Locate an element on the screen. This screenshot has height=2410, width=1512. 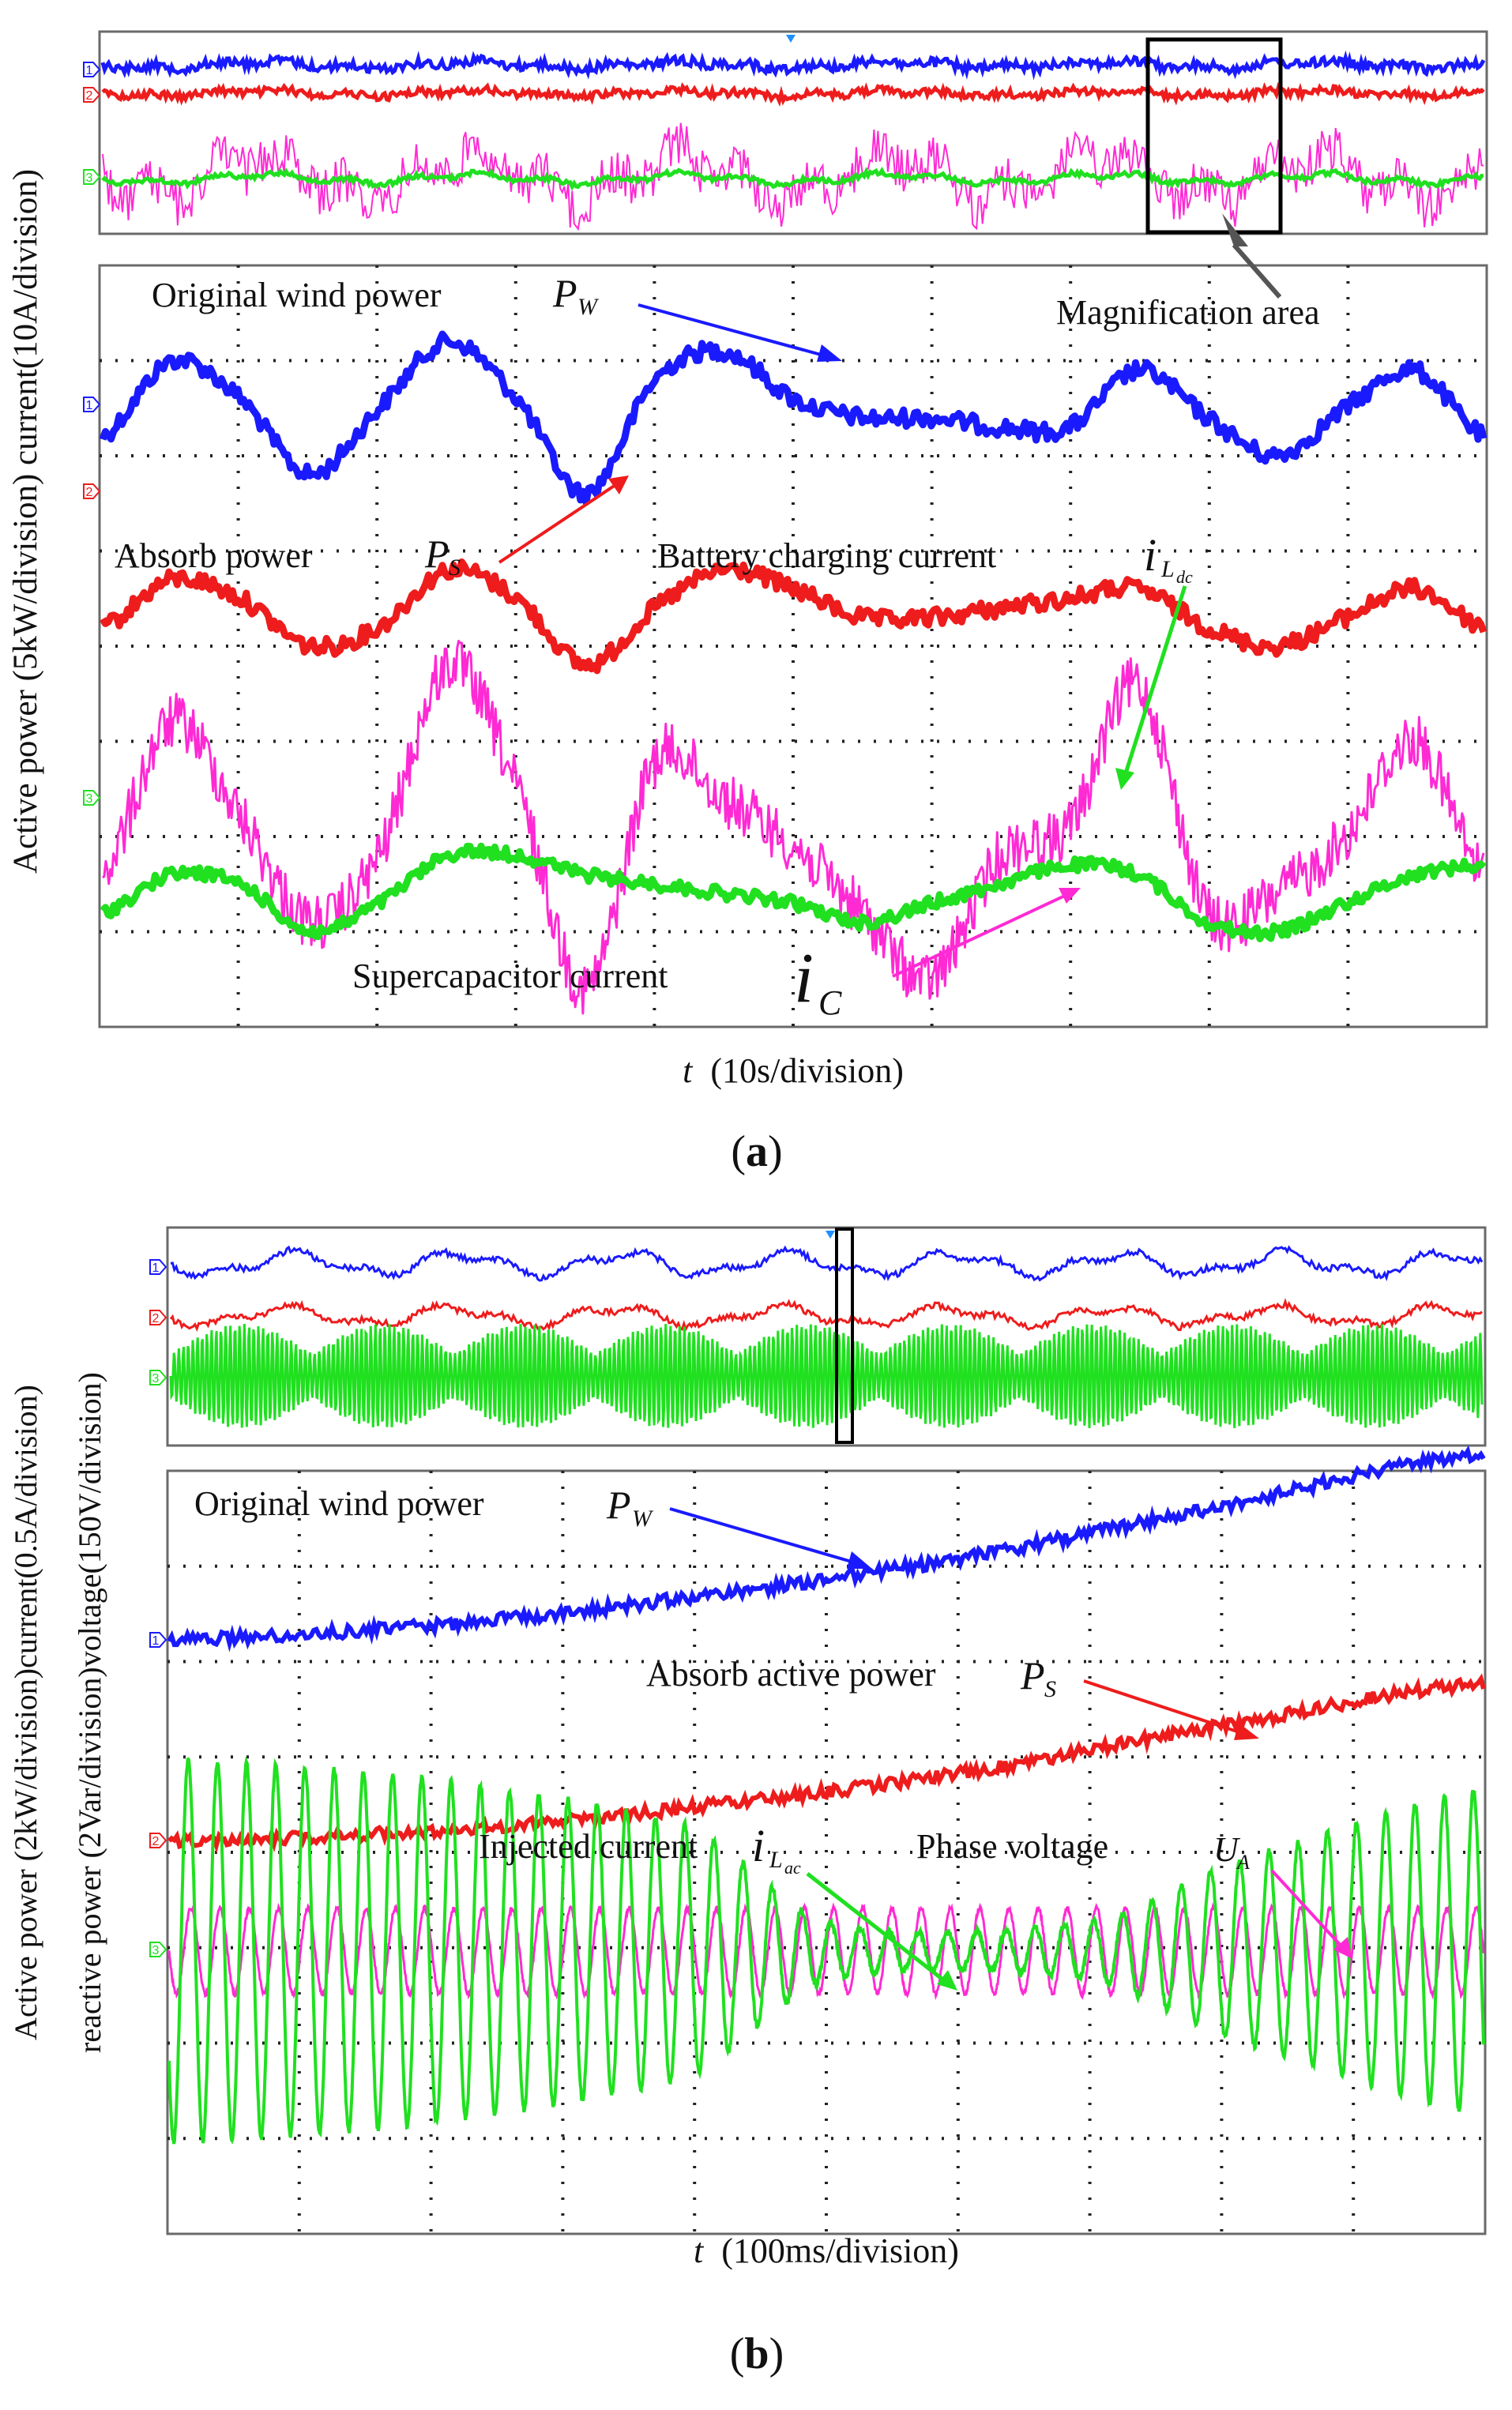
ps-arrow-a is located at coordinates (558, 523).